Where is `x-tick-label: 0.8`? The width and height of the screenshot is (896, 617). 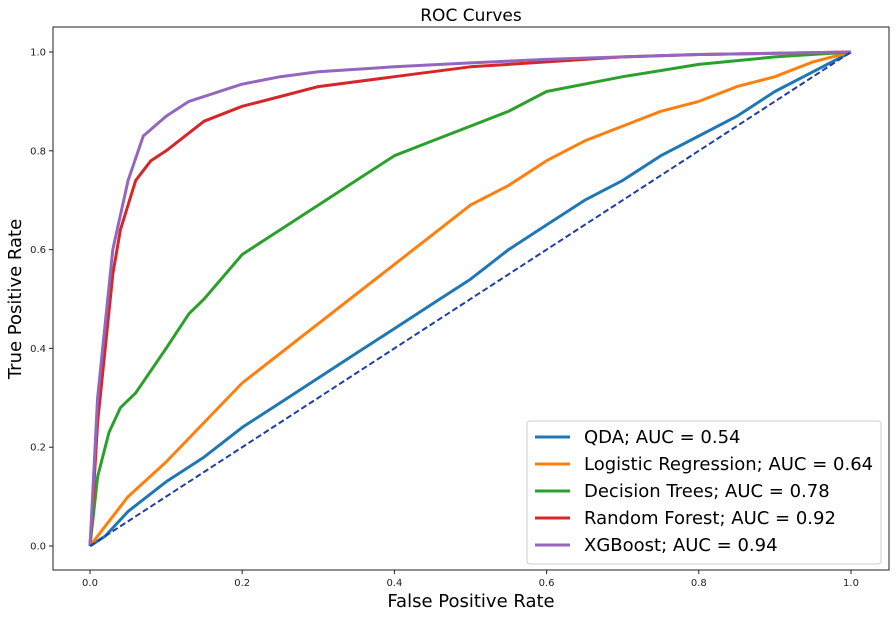
x-tick-label: 0.8 is located at coordinates (699, 583).